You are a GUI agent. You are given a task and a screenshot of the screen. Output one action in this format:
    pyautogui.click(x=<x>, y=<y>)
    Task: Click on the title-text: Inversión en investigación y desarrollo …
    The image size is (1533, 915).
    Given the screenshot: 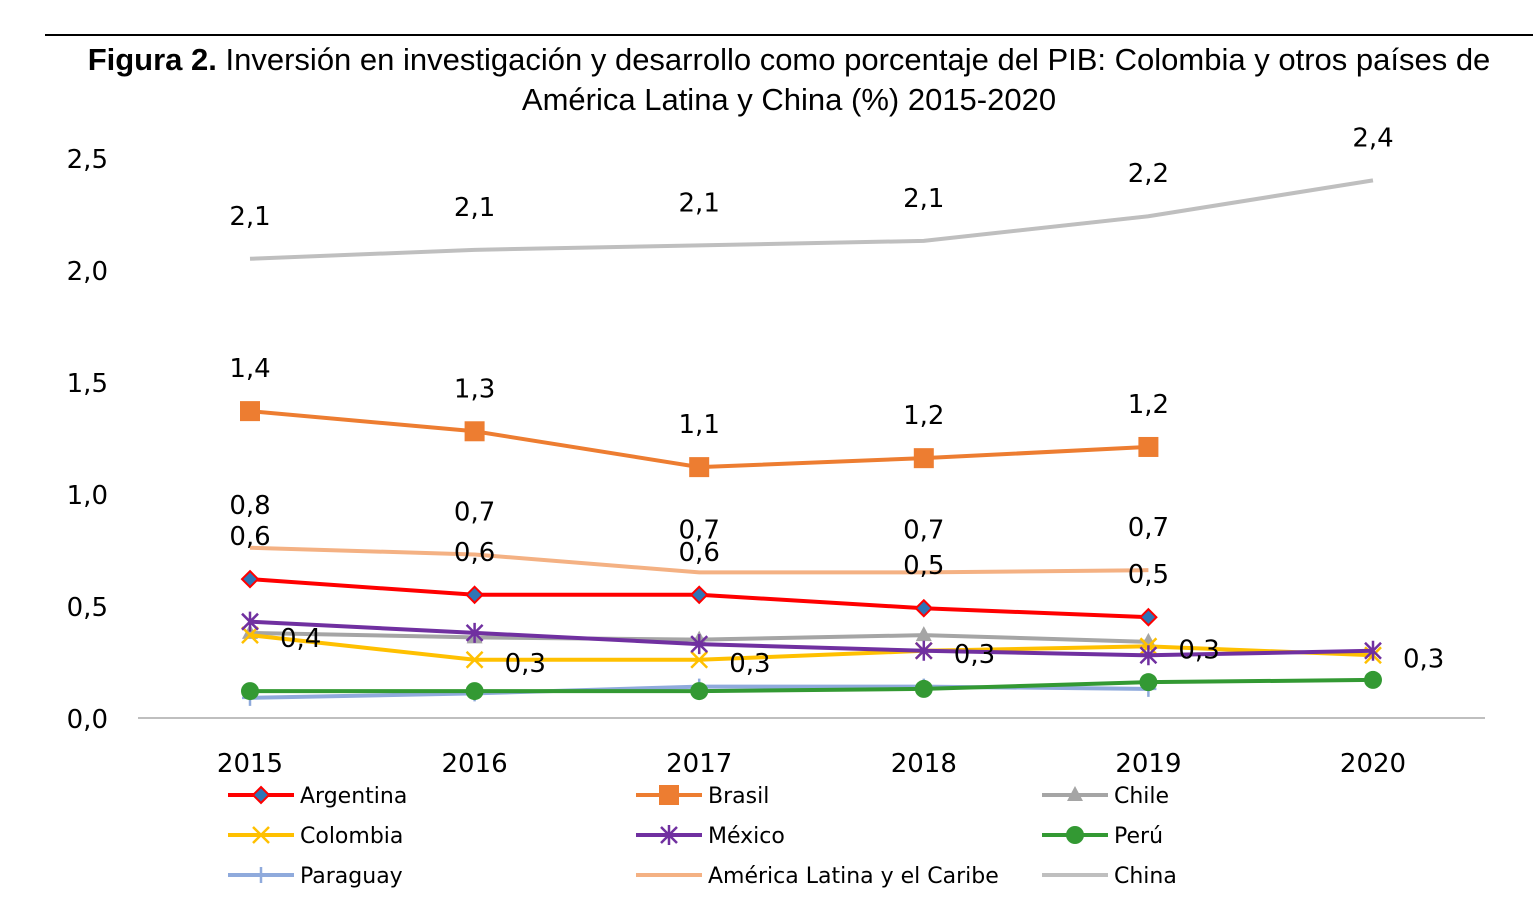 What is the action you would take?
    pyautogui.click(x=858, y=79)
    